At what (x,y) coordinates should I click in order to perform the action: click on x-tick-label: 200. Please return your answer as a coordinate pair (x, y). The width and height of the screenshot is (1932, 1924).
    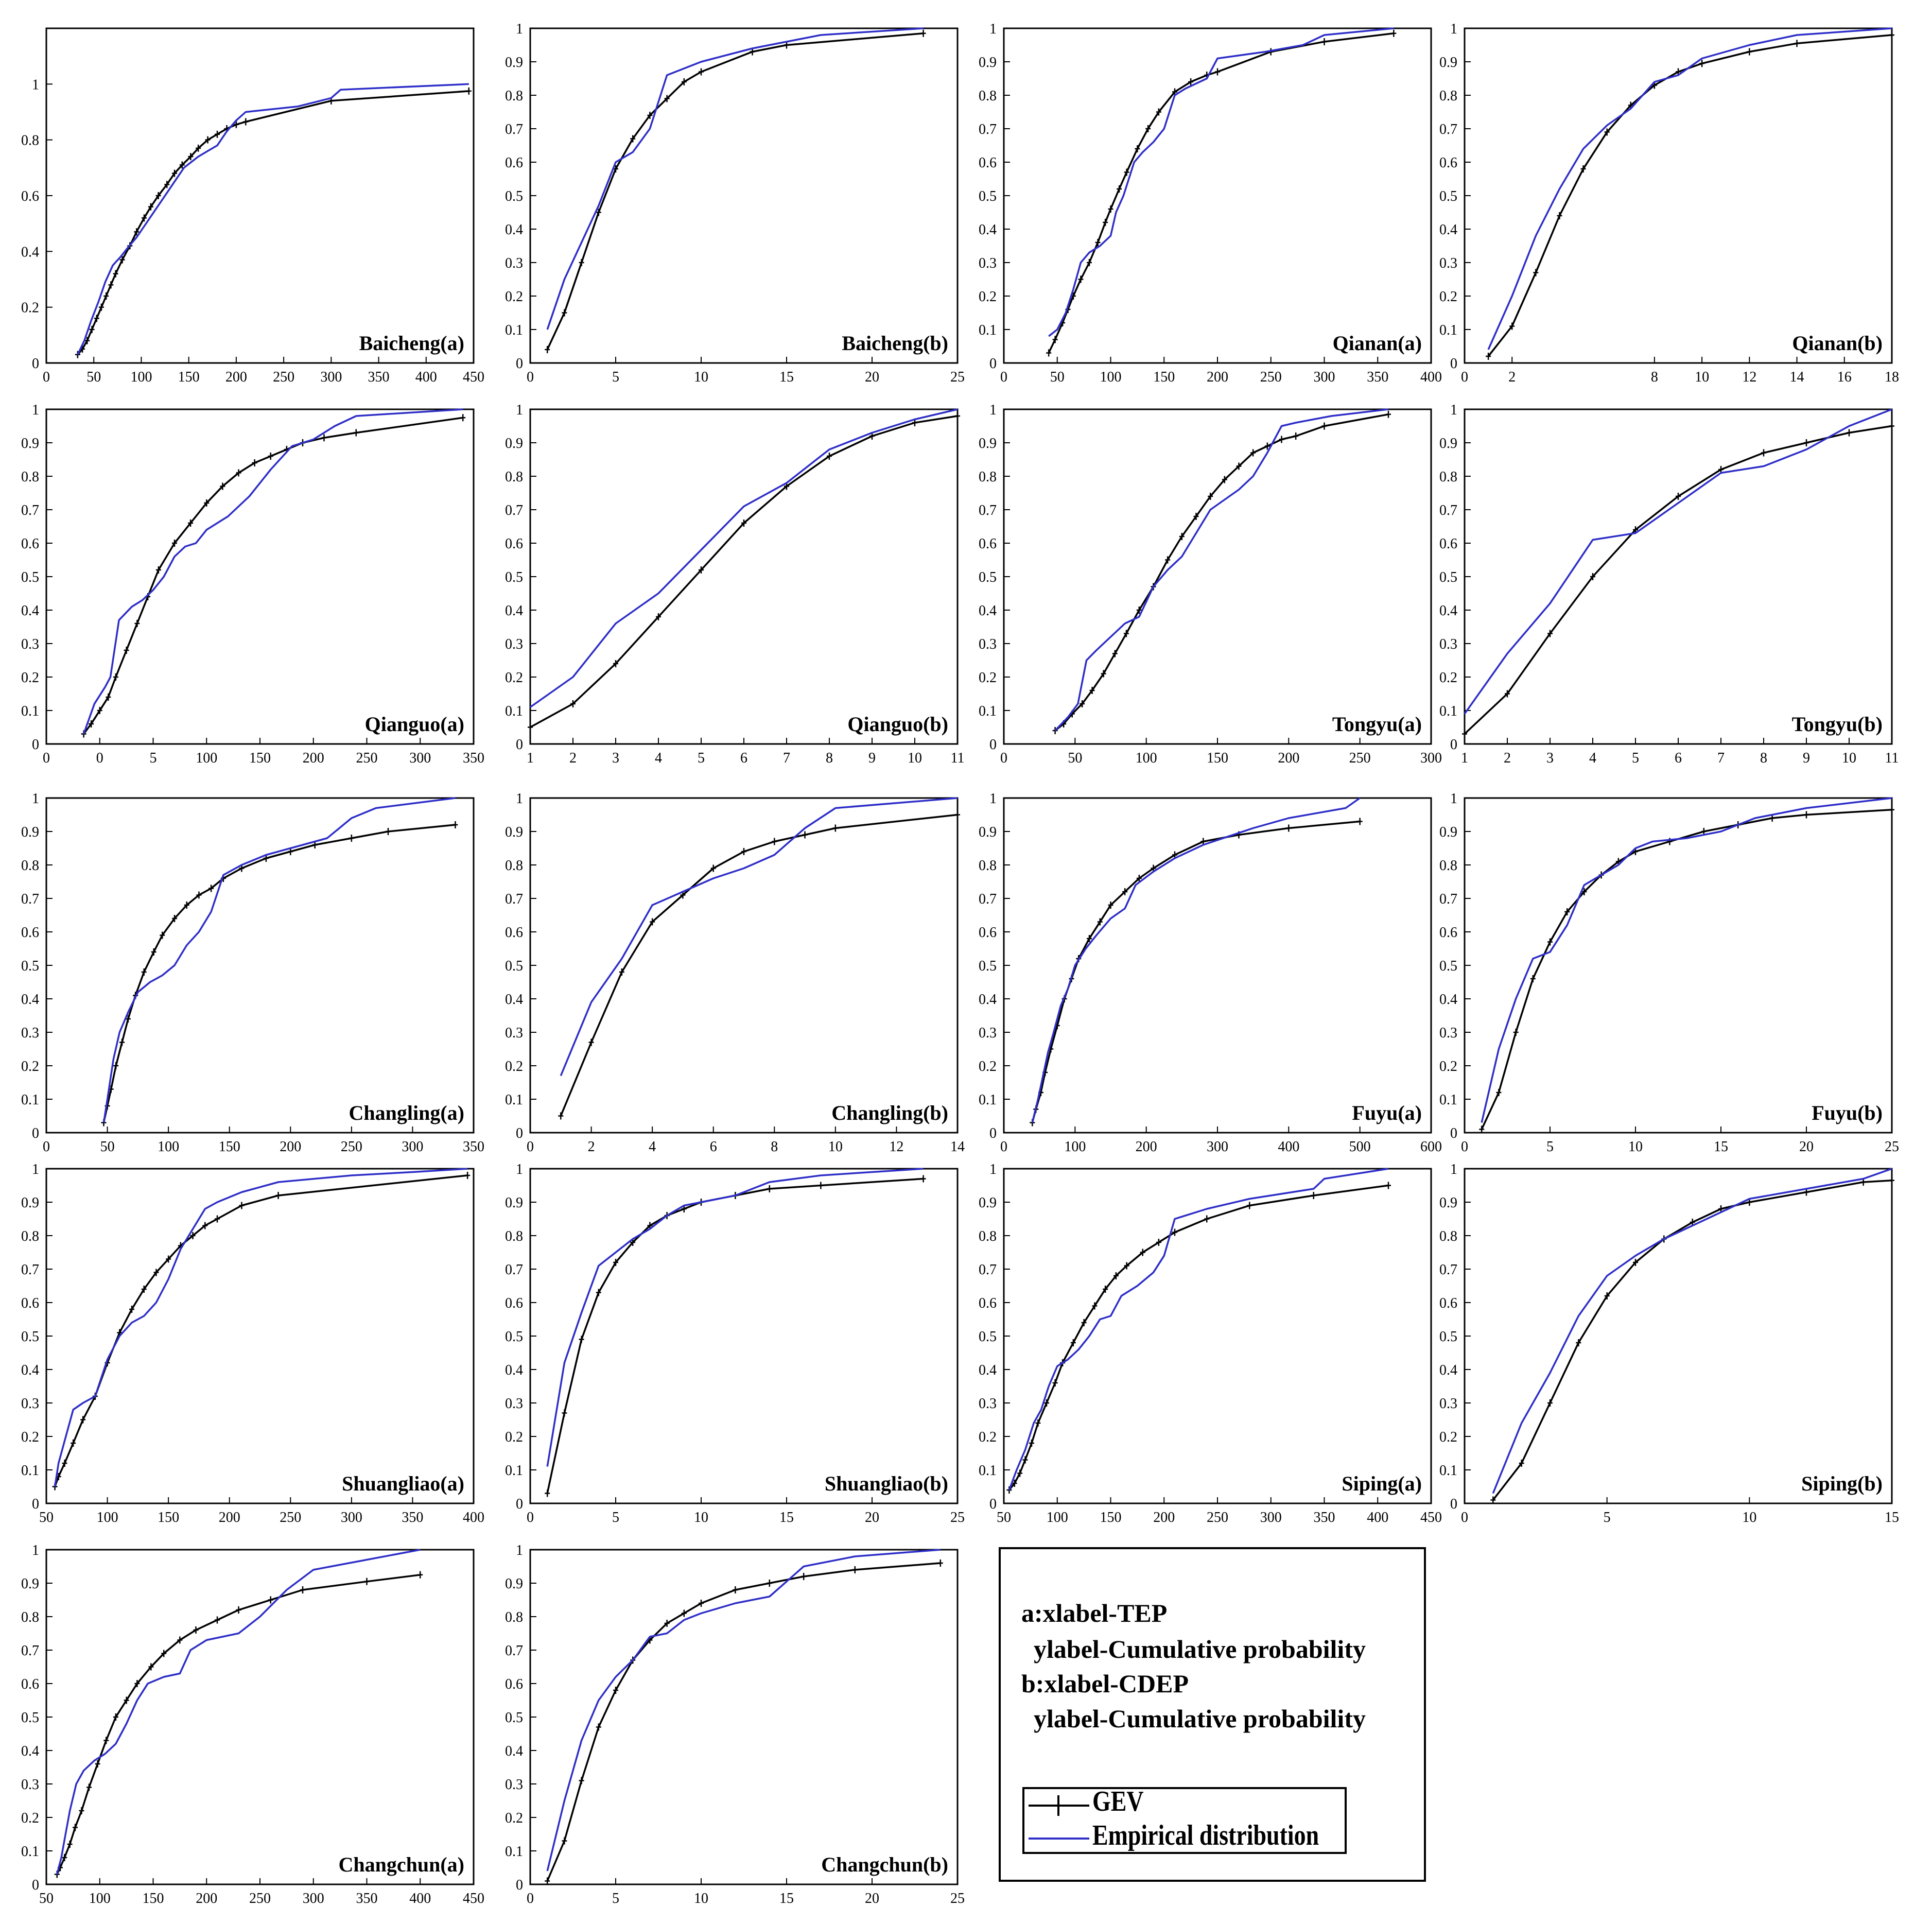
    Looking at the image, I should click on (1146, 1147).